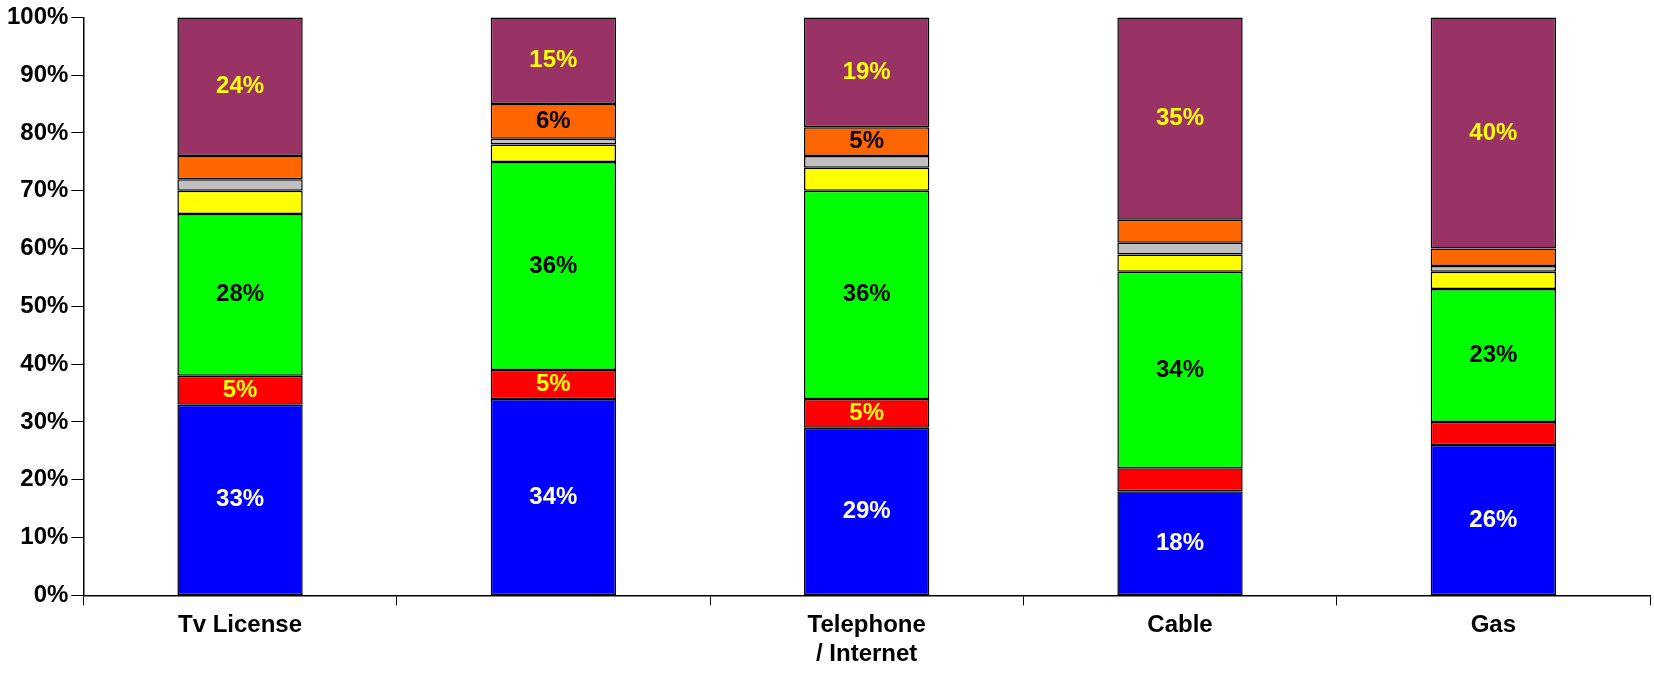 This screenshot has width=1654, height=675. I want to click on y-tick-label: 100%, so click(37, 16).